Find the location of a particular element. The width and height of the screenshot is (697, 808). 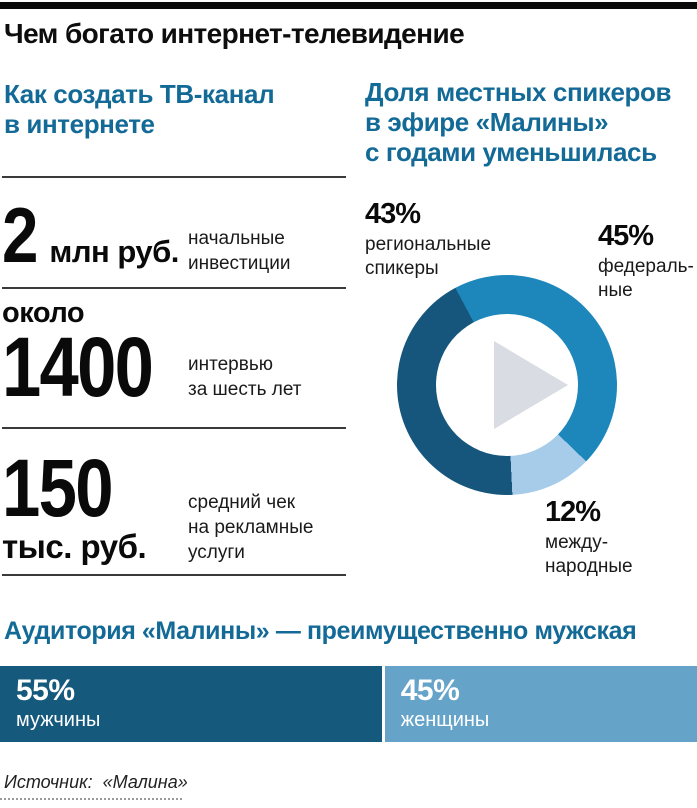

bar-segment-women: 45% женщины is located at coordinates (540, 704).